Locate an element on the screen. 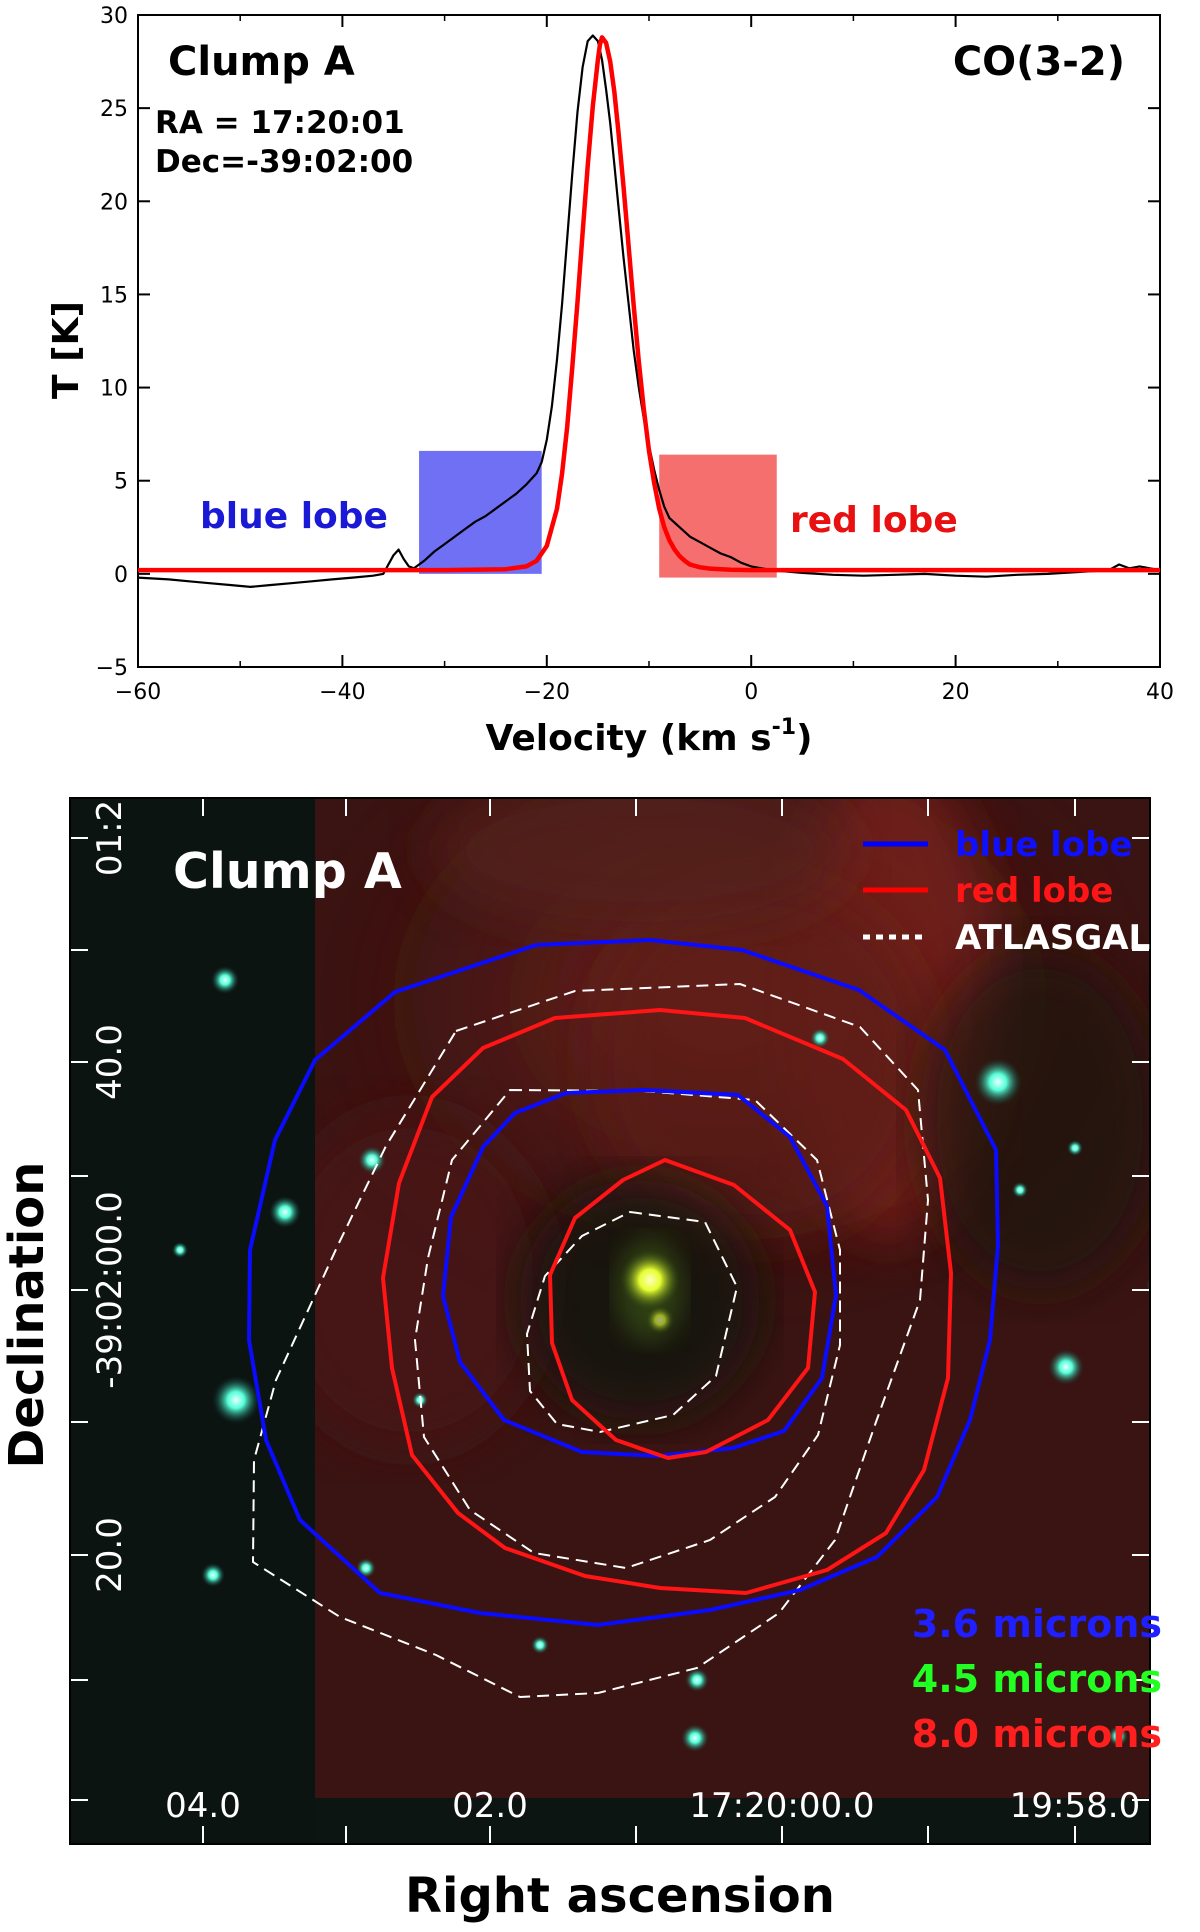 The height and width of the screenshot is (1932, 1200). x-tick-label: 40 is located at coordinates (1160, 692).